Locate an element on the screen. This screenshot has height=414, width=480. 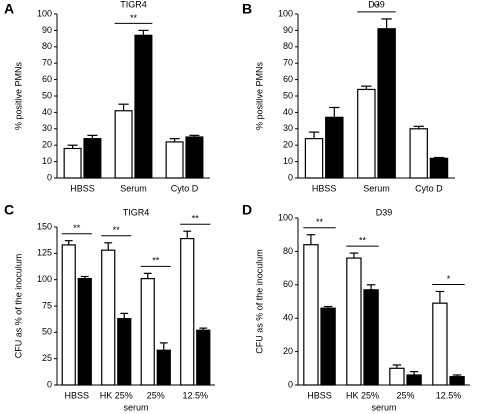
panel-letter: C is located at coordinates (9, 210).